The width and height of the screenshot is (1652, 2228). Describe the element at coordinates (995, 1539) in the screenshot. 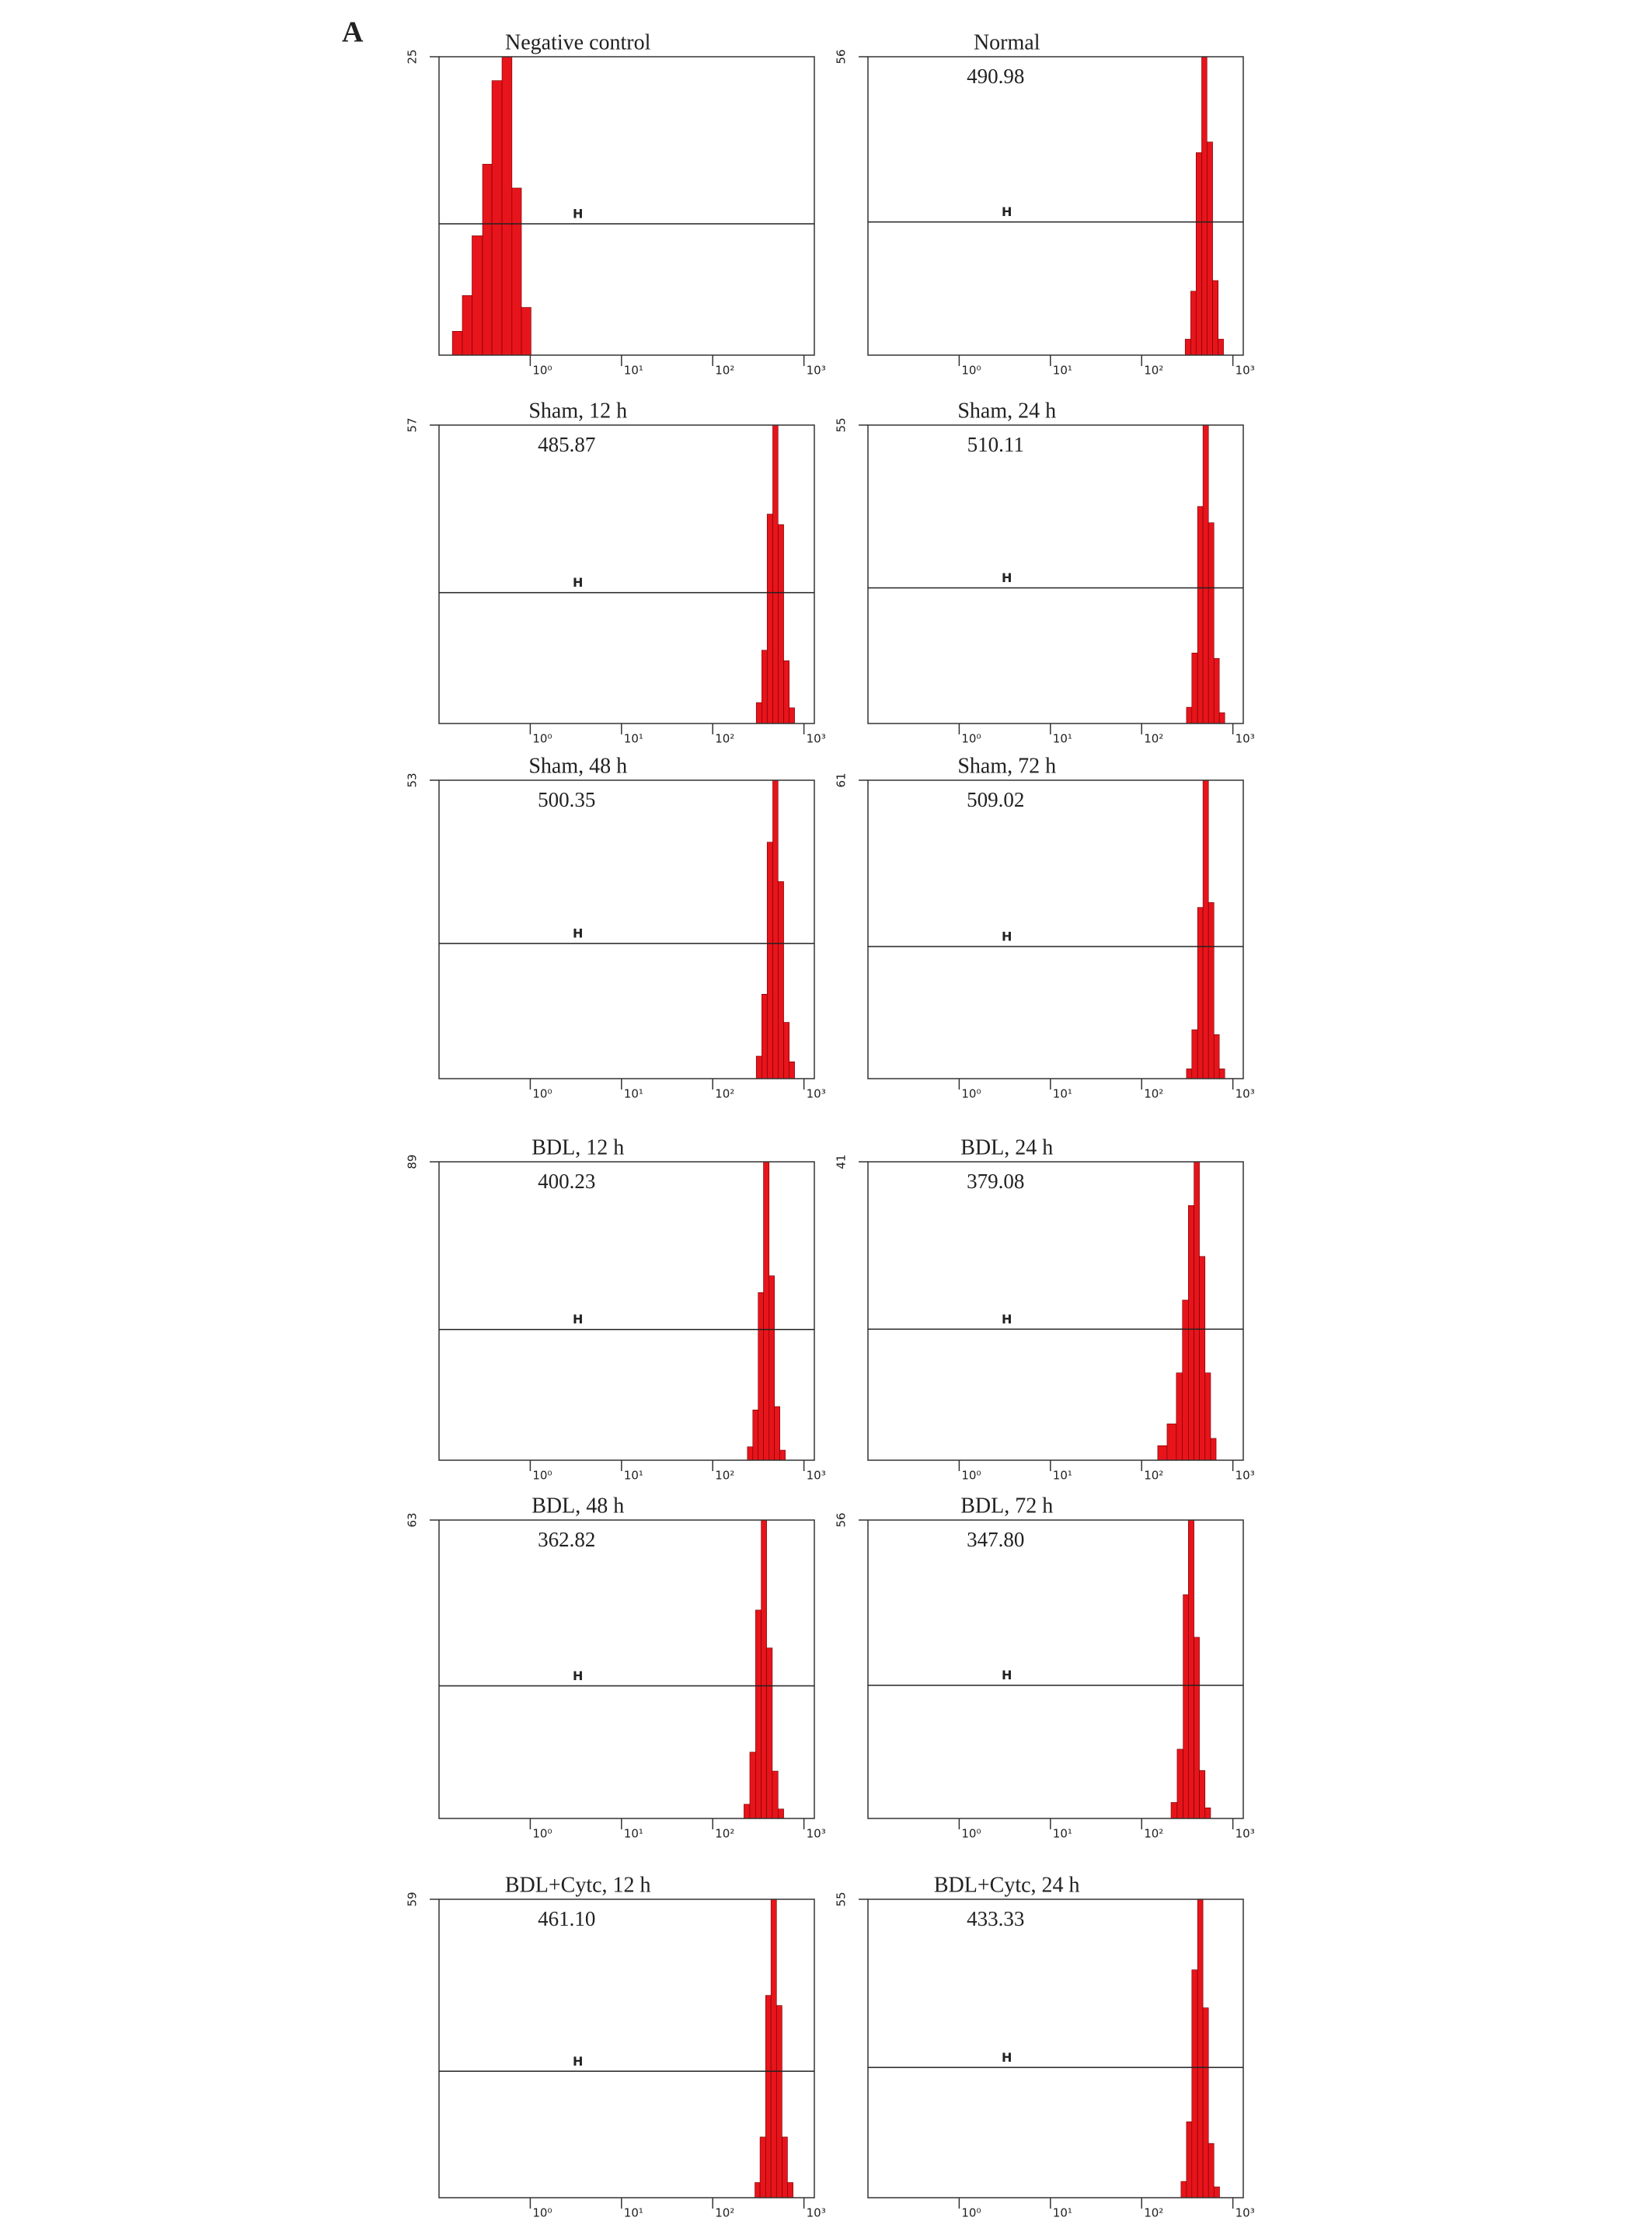

I see `mean-label: 347.80` at that location.